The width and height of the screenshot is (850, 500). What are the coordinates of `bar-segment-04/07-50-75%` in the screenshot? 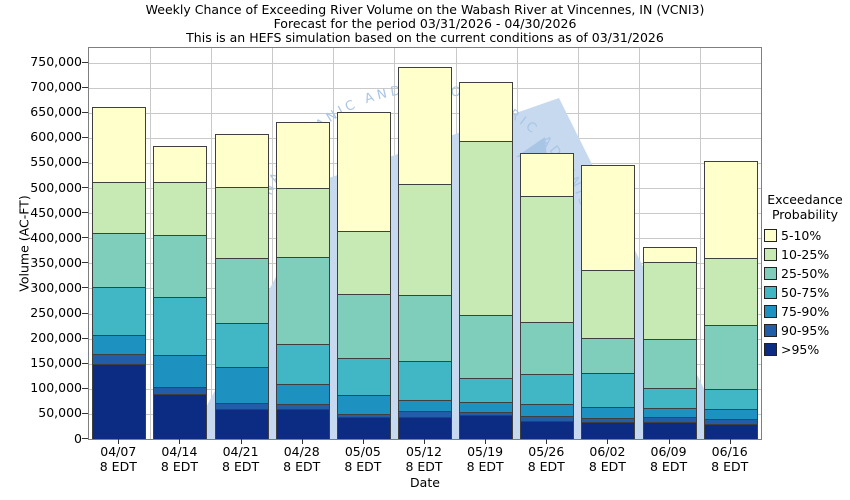 It's located at (119, 311).